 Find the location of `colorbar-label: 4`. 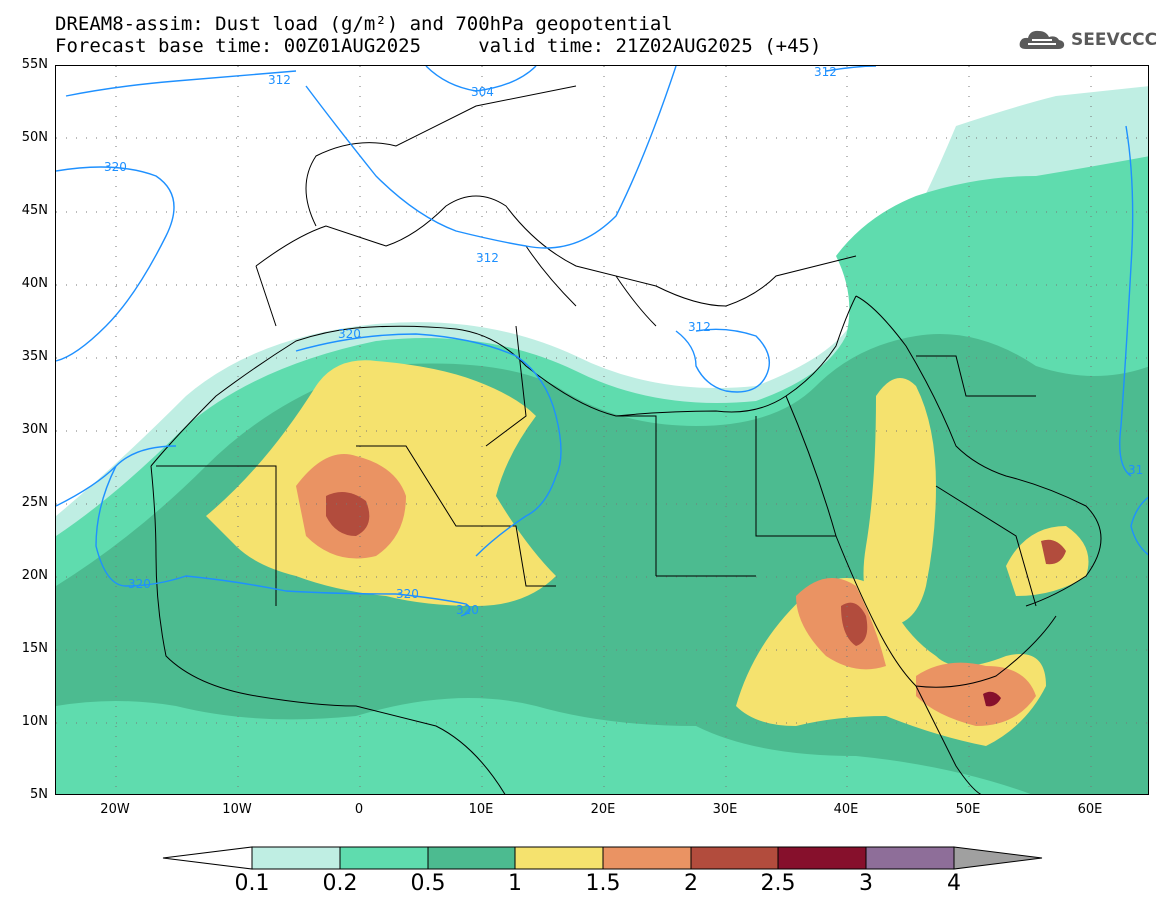

colorbar-label: 4 is located at coordinates (954, 883).